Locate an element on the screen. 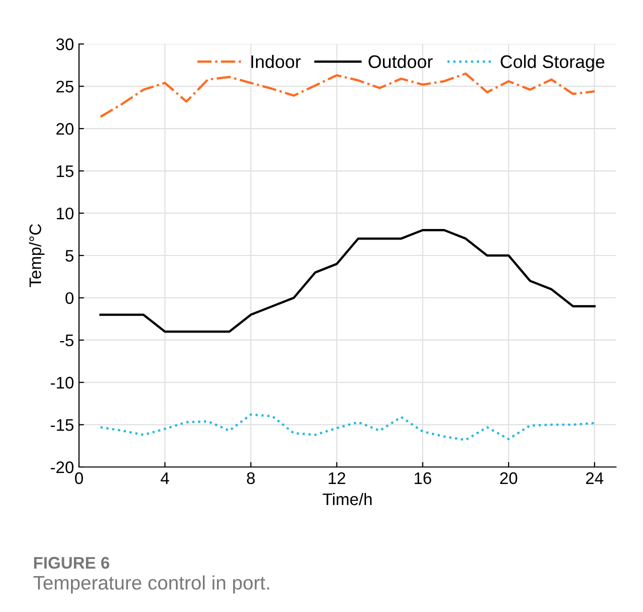 The image size is (643, 612). y-tick-label: 0 is located at coordinates (70, 298).